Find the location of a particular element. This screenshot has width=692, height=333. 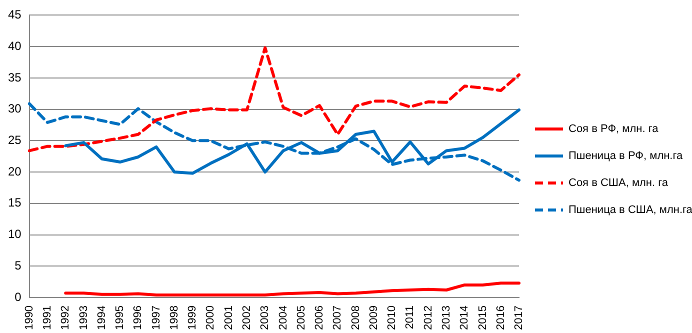

x-tick-label: 2000 is located at coordinates (210, 318).